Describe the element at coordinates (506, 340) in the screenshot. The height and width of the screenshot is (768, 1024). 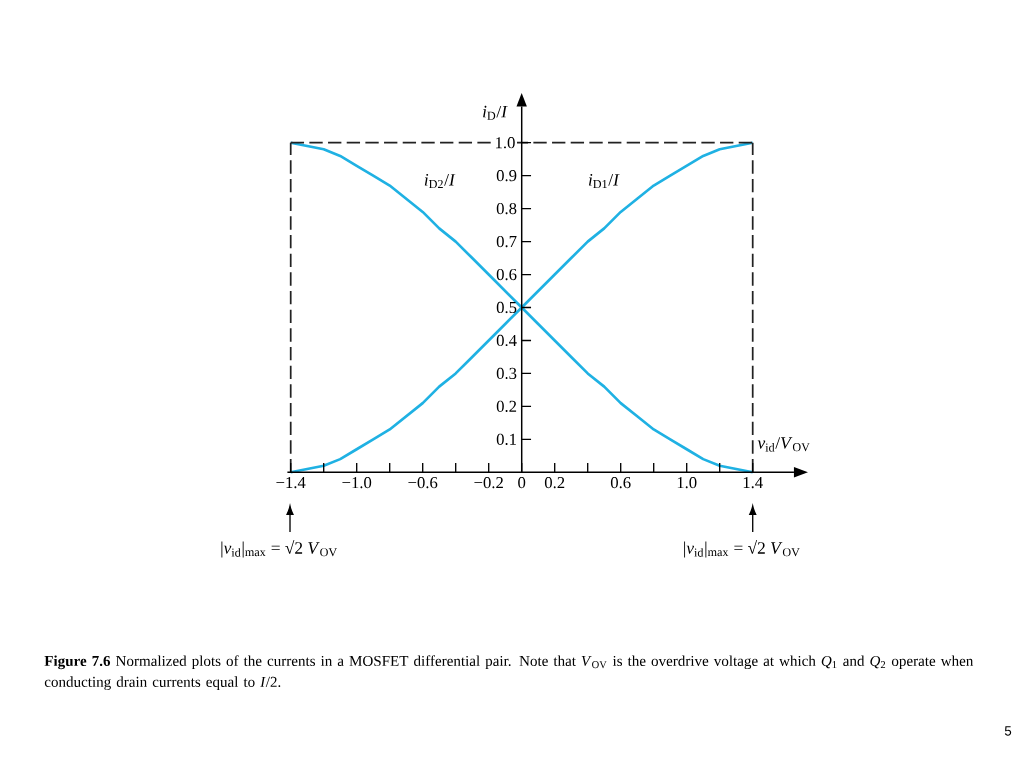
I see `y-tick-label: 0.4` at that location.